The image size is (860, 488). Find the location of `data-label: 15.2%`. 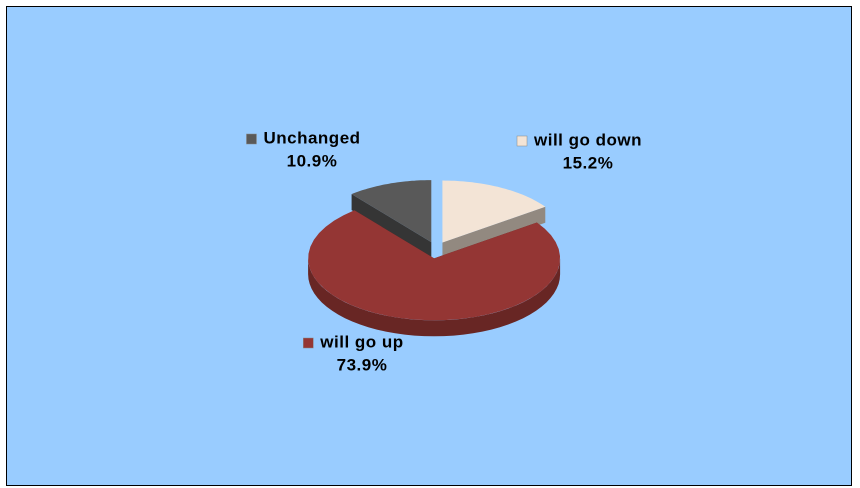

data-label: 15.2% is located at coordinates (588, 162).